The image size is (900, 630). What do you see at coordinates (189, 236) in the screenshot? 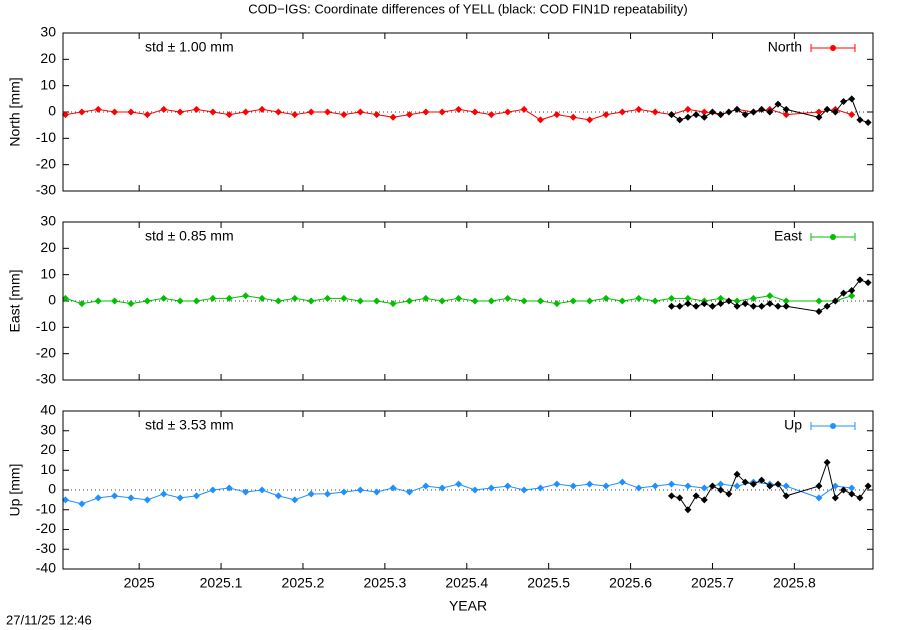
I see `std-annotation: std ± 0.85 mm` at bounding box center [189, 236].